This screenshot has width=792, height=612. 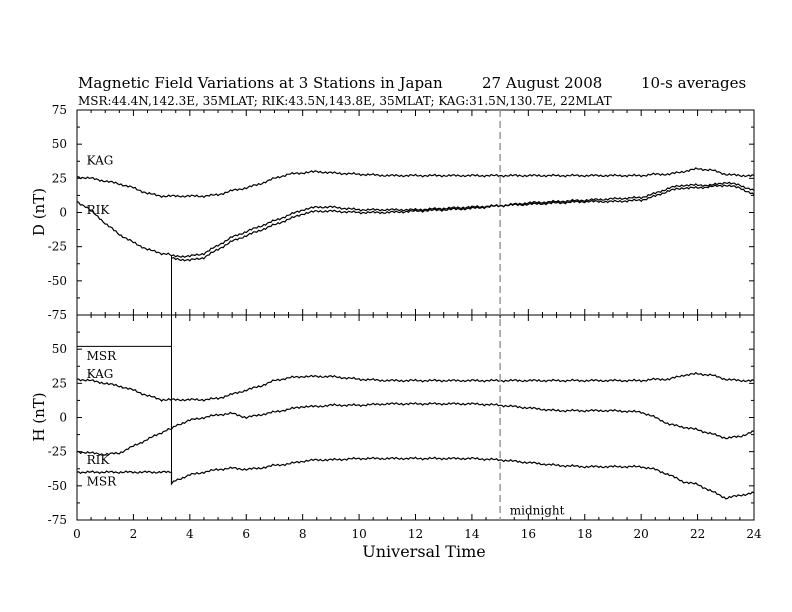 What do you see at coordinates (190, 534) in the screenshot?
I see `x-tick-label: 4` at bounding box center [190, 534].